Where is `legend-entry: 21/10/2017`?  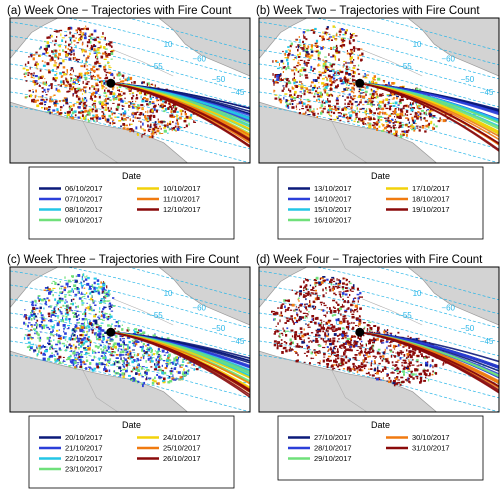 legend-entry: 21/10/2017 is located at coordinates (84, 448).